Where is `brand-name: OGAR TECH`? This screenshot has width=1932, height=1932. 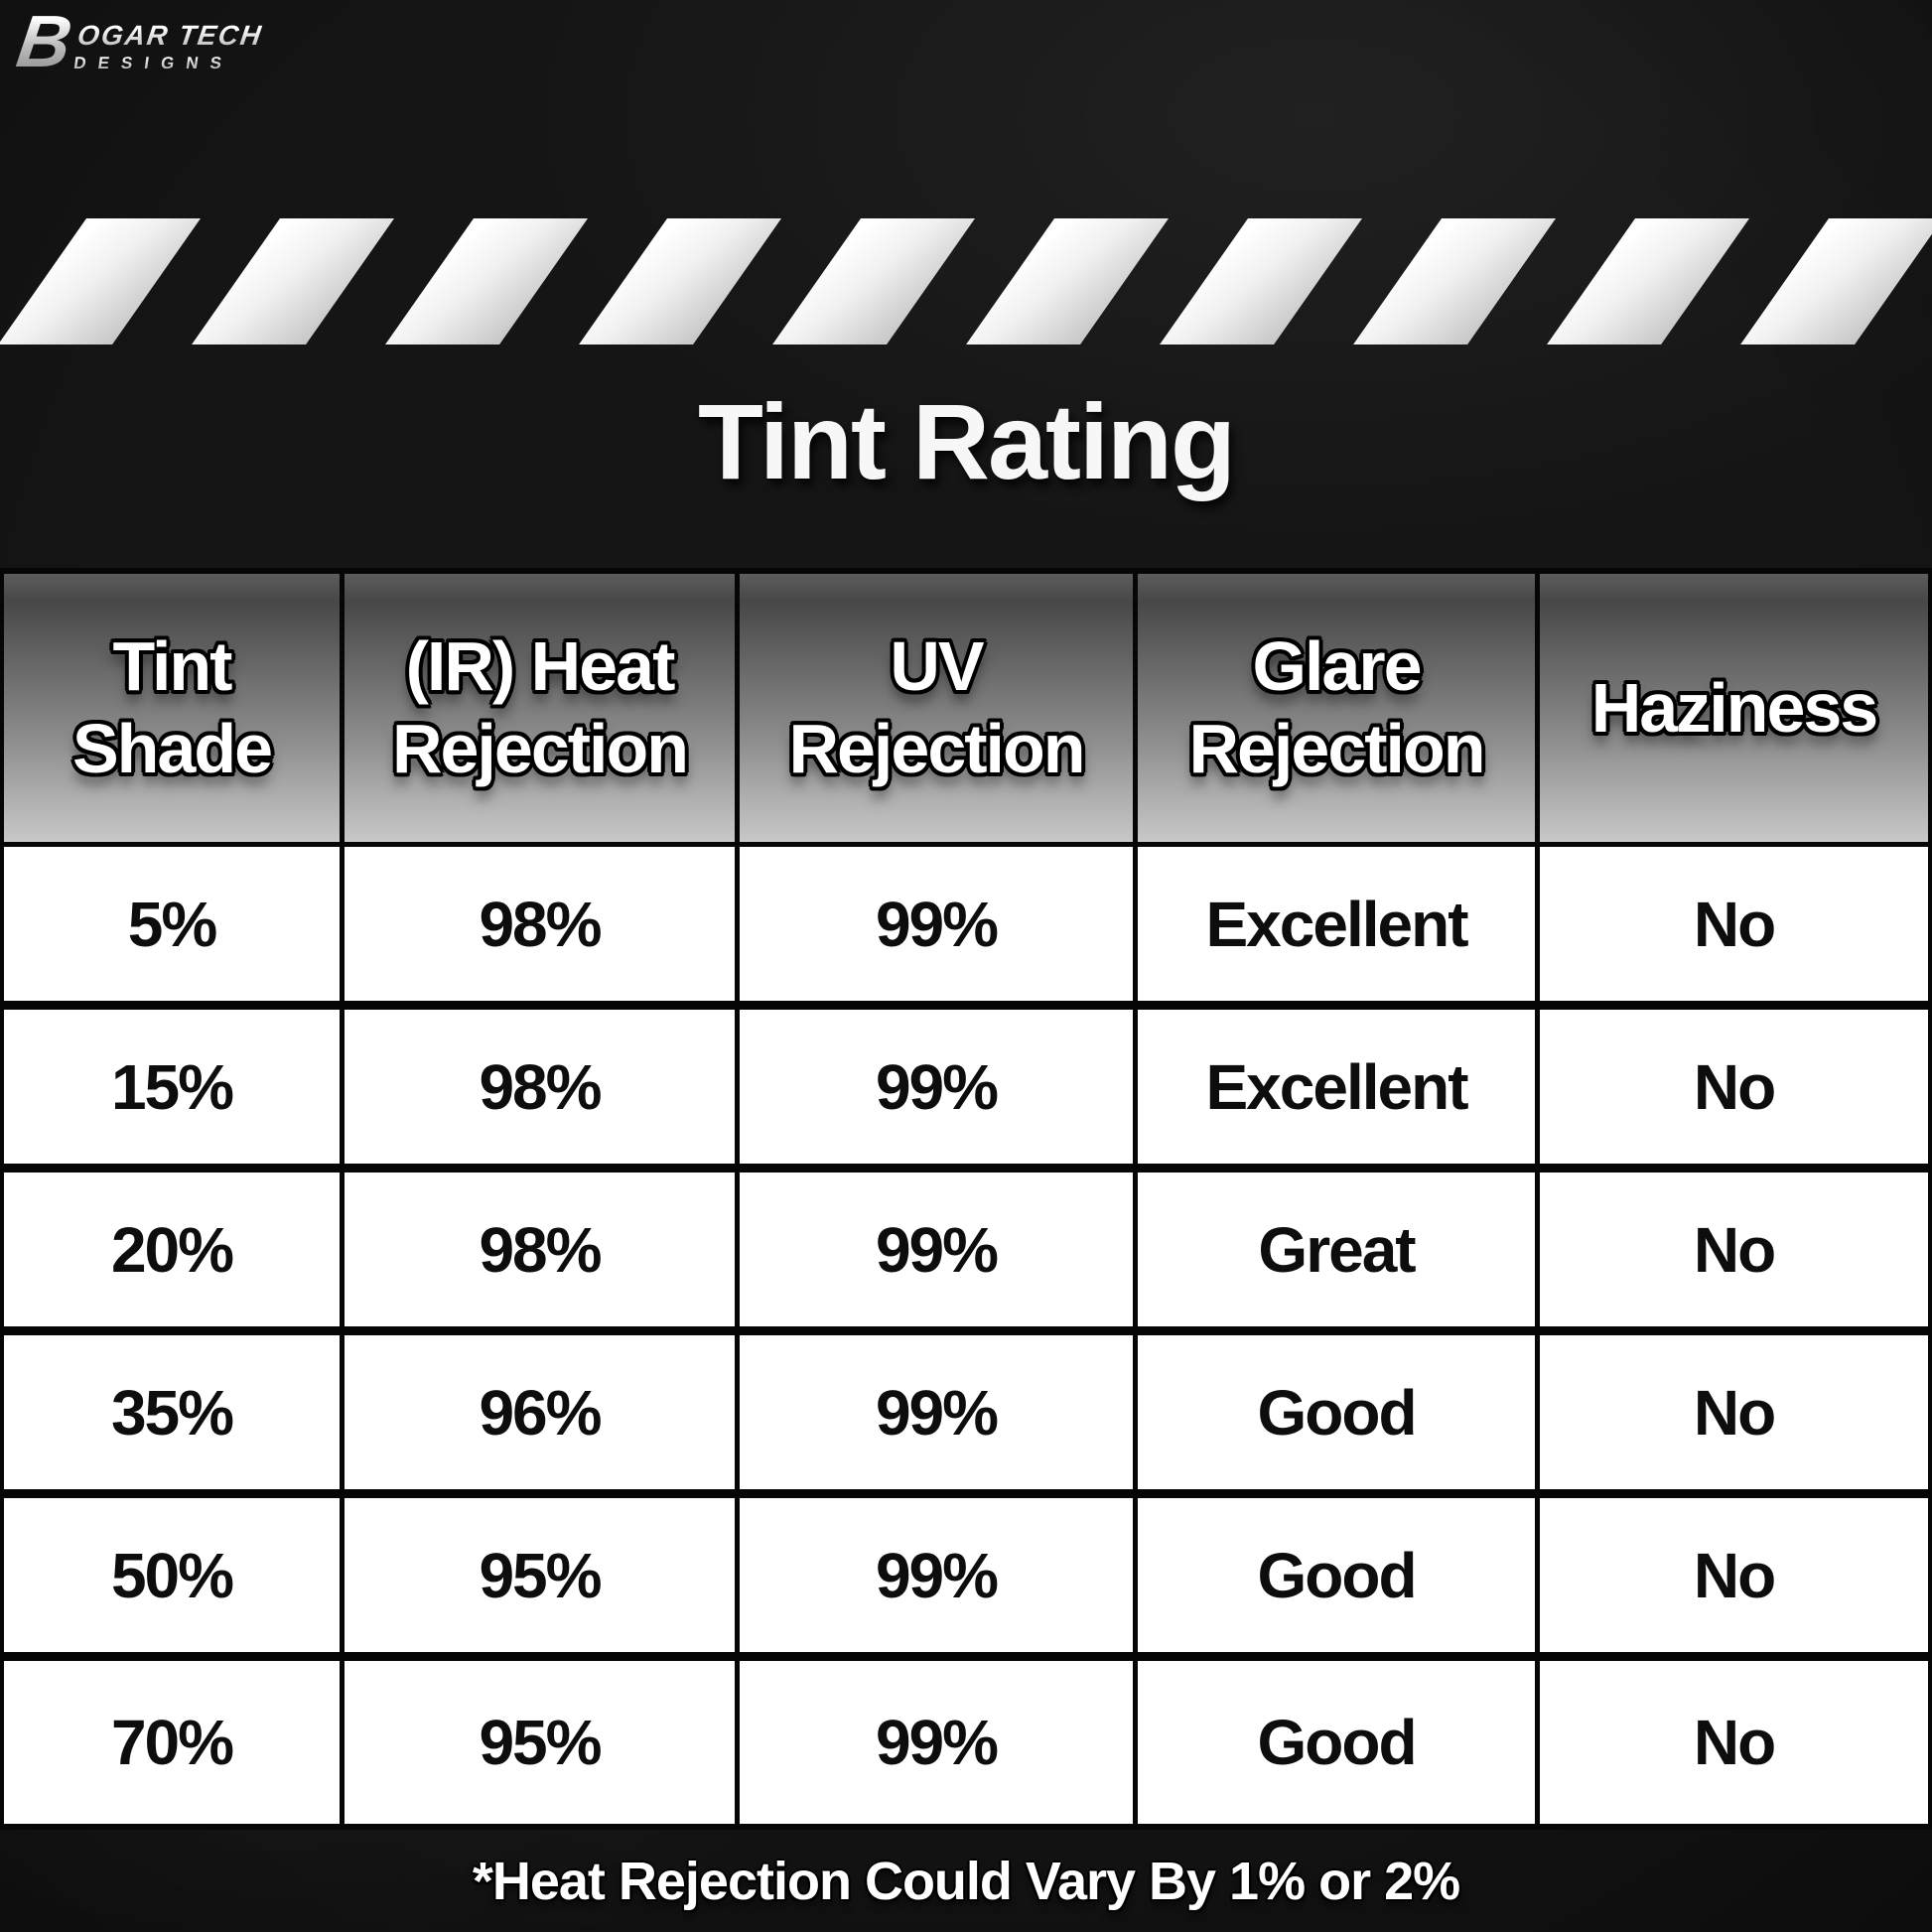
brand-name: OGAR TECH is located at coordinates (170, 35).